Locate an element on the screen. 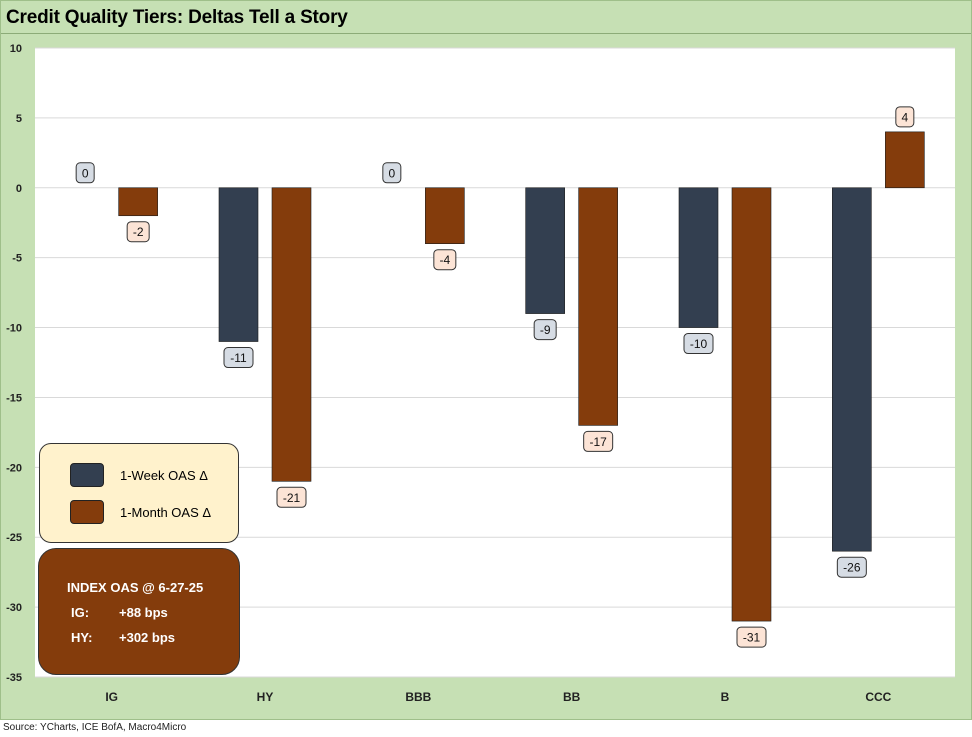  data-label-text: -17 is located at coordinates (598, 442).